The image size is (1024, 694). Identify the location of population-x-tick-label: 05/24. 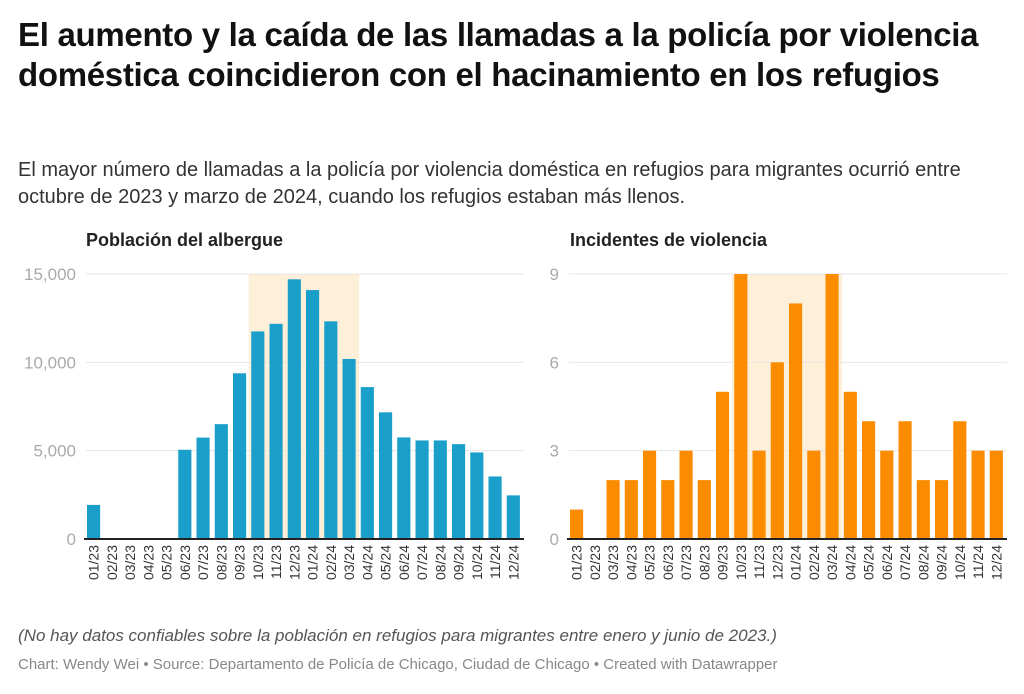
(386, 562).